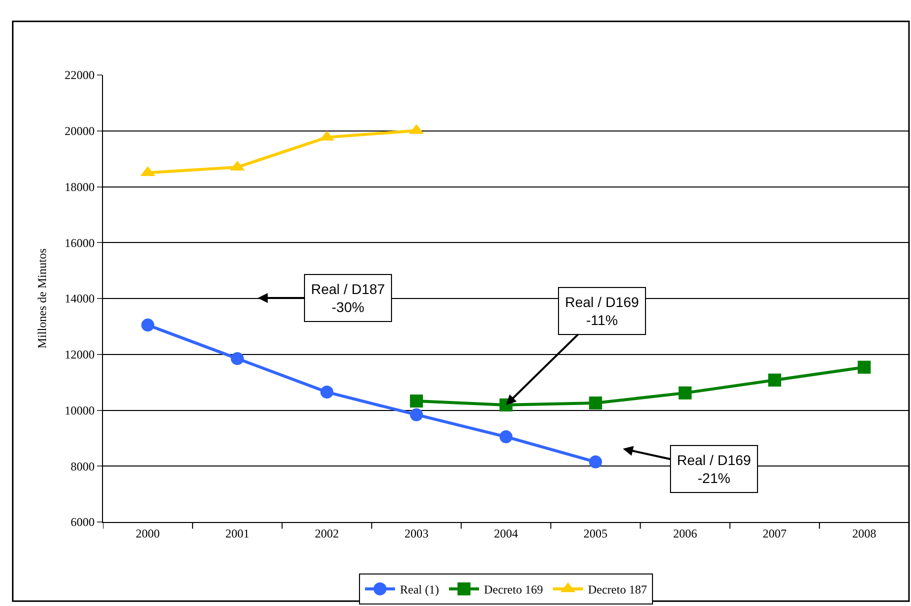 Image resolution: width=911 pixels, height=606 pixels. Describe the element at coordinates (79, 187) in the screenshot. I see `y-tick-label: 18000` at that location.